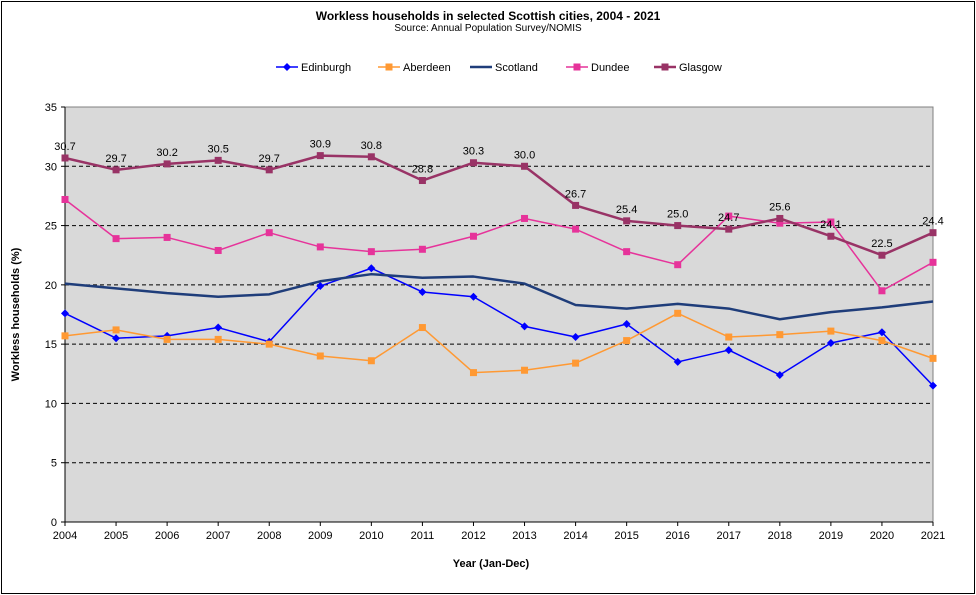 The height and width of the screenshot is (595, 976). Describe the element at coordinates (218, 536) in the screenshot. I see `x-tick-label: 2007` at that location.